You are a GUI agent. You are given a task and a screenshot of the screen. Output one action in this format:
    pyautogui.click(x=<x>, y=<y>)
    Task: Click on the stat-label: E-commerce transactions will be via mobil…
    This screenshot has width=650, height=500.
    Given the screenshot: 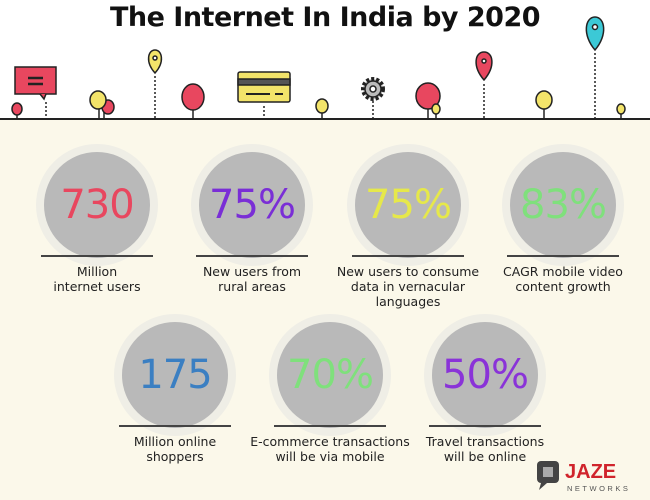 What is the action you would take?
    pyautogui.click(x=330, y=449)
    